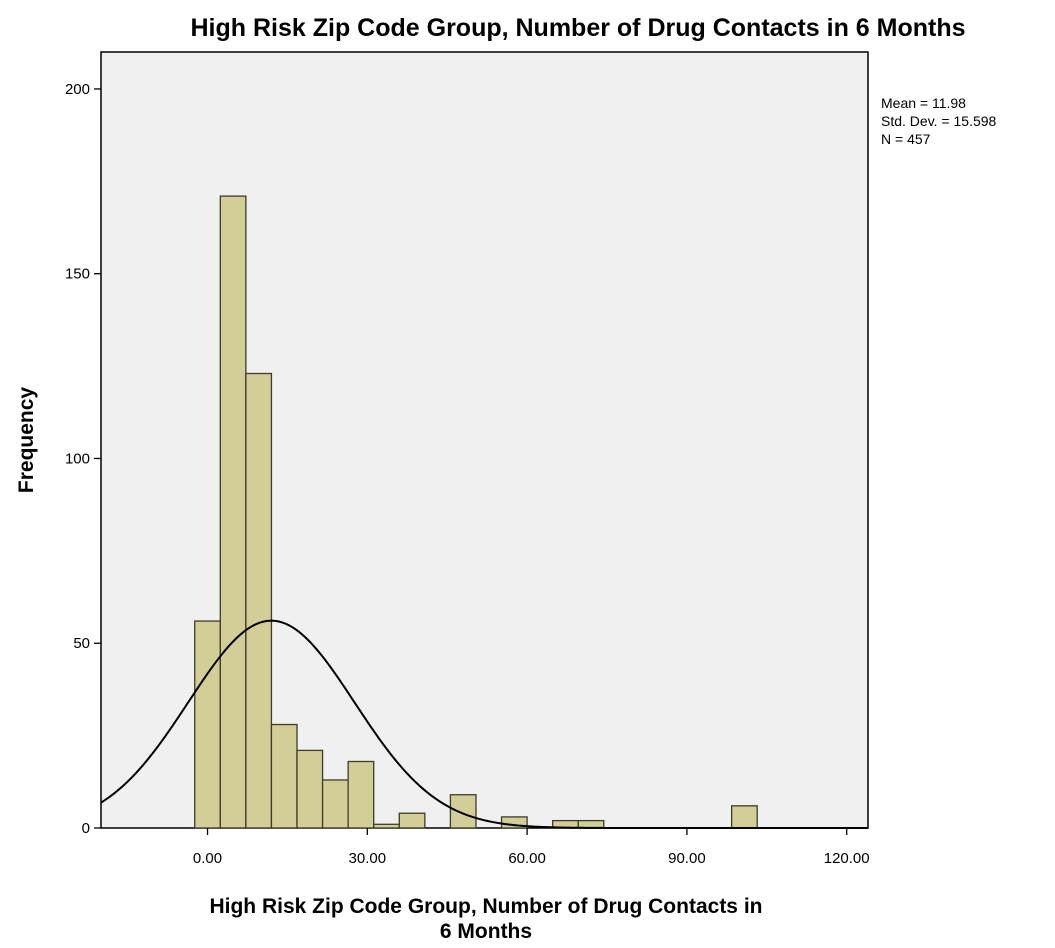  What do you see at coordinates (81, 643) in the screenshot?
I see `y-tick-label: 50` at bounding box center [81, 643].